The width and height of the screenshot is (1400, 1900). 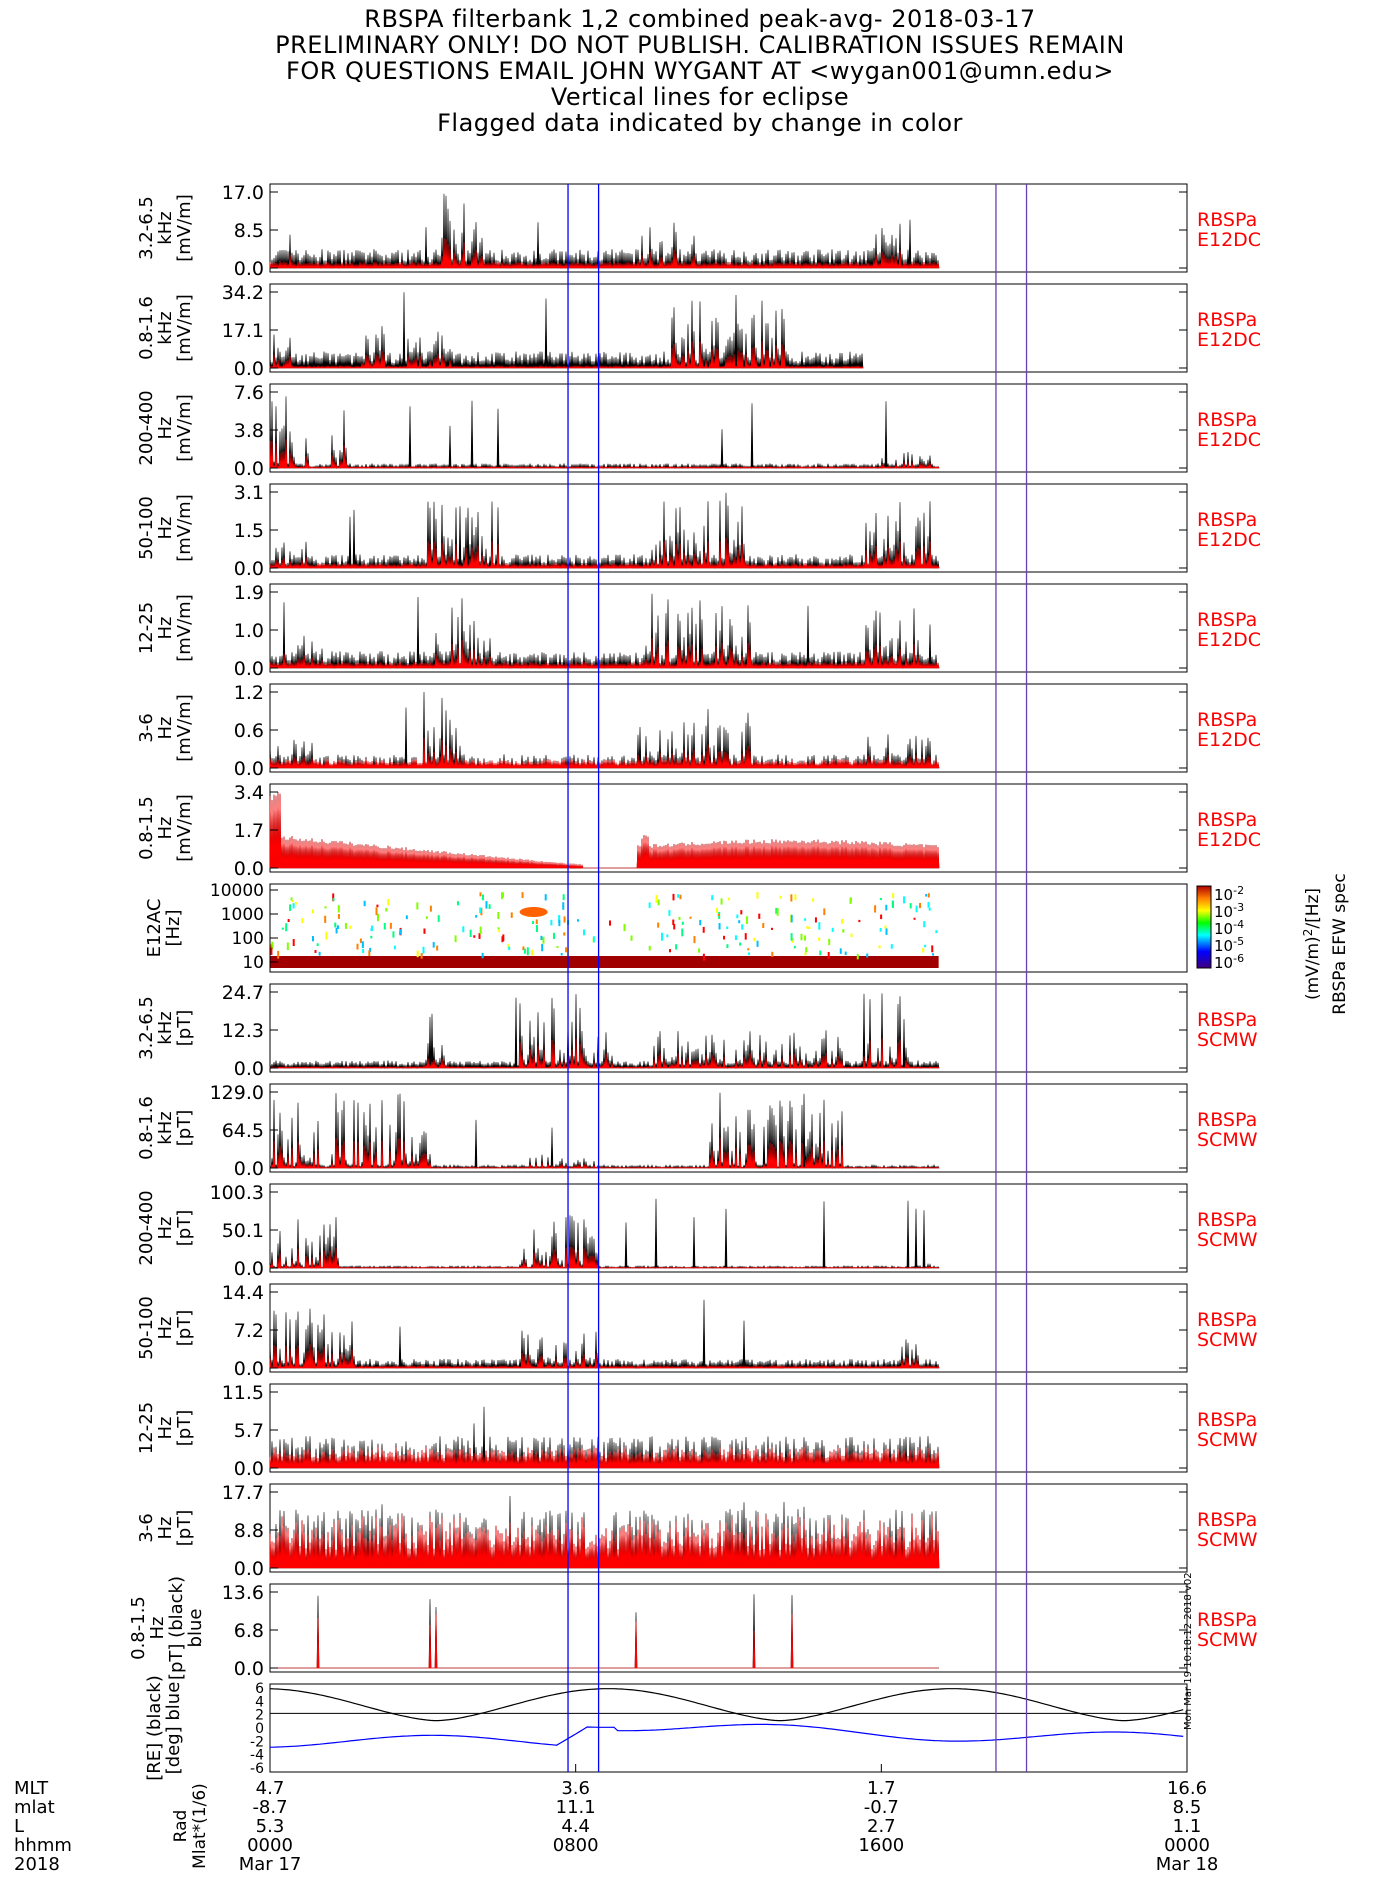 What do you see at coordinates (726, 1705) in the screenshot?
I see `radius-line` at bounding box center [726, 1705].